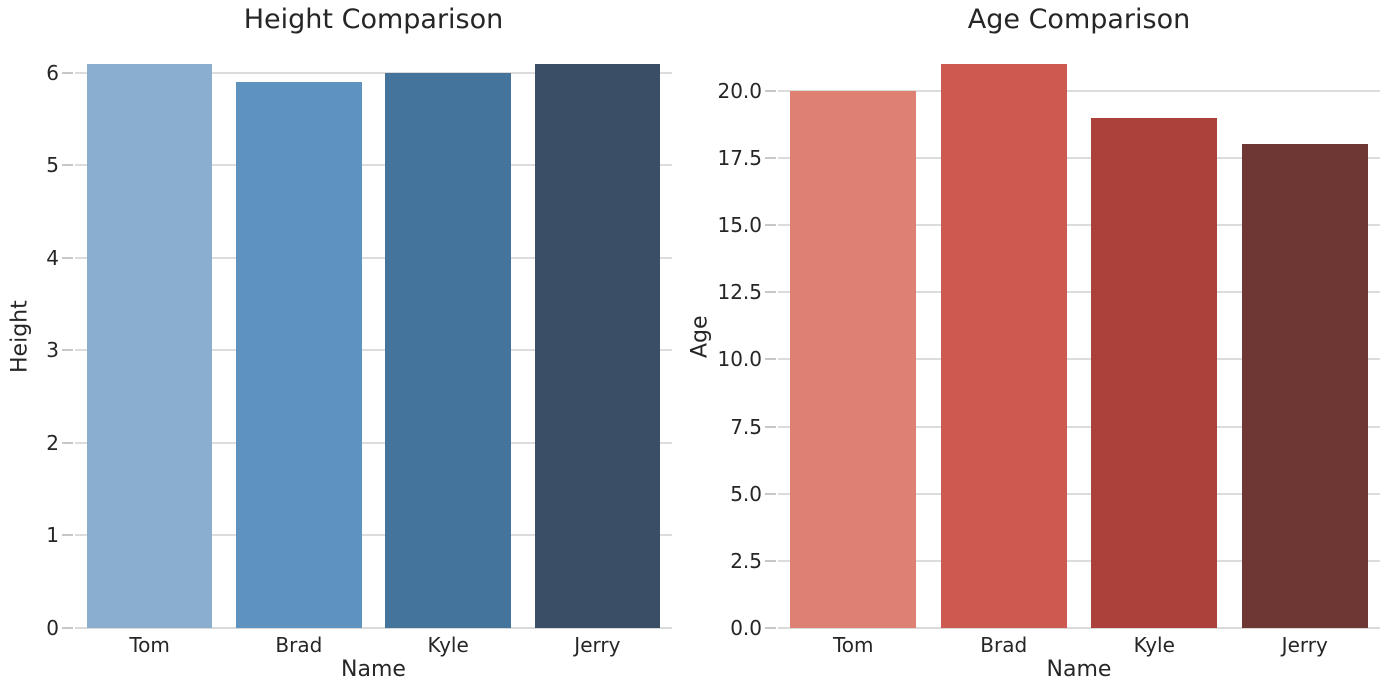  Describe the element at coordinates (52, 442) in the screenshot. I see `y-tick-label: 2` at that location.